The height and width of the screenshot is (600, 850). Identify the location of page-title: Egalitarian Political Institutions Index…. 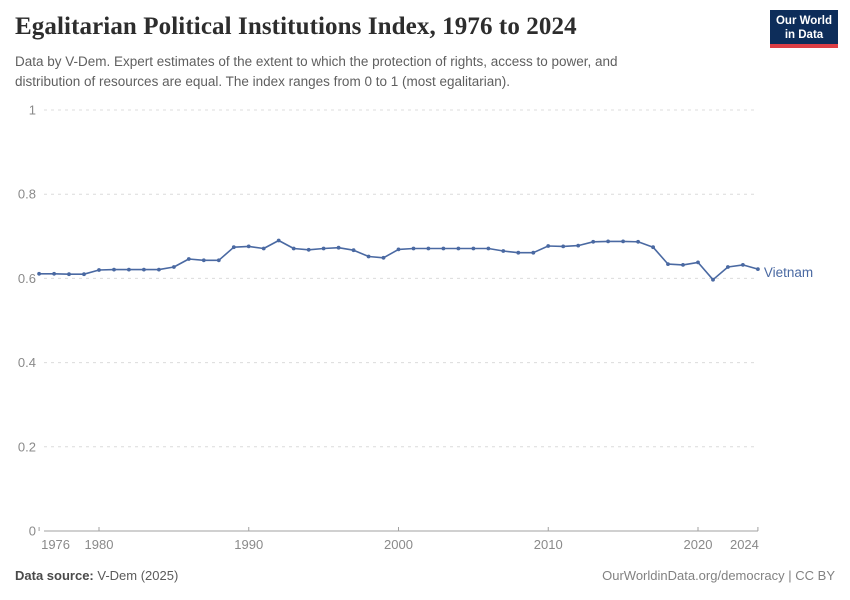
(296, 26).